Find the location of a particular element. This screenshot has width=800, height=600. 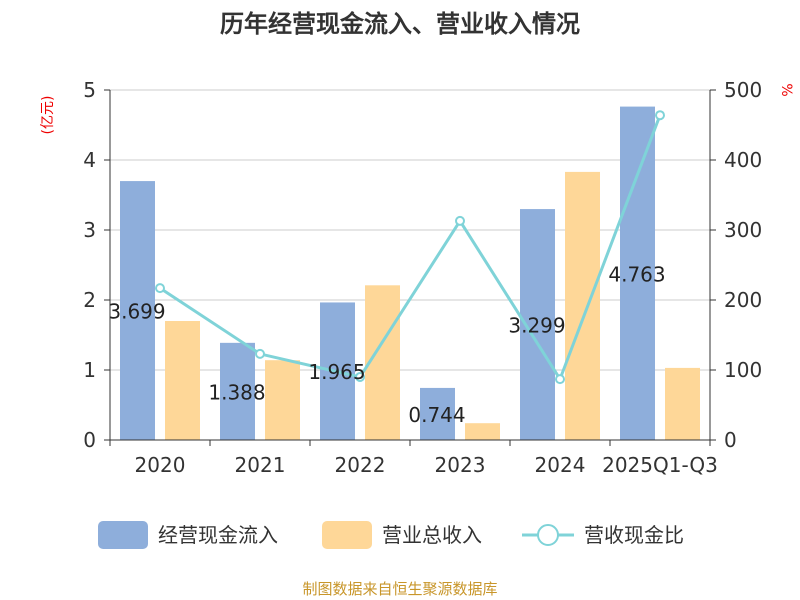

right-tick-label: 200 is located at coordinates (743, 300).